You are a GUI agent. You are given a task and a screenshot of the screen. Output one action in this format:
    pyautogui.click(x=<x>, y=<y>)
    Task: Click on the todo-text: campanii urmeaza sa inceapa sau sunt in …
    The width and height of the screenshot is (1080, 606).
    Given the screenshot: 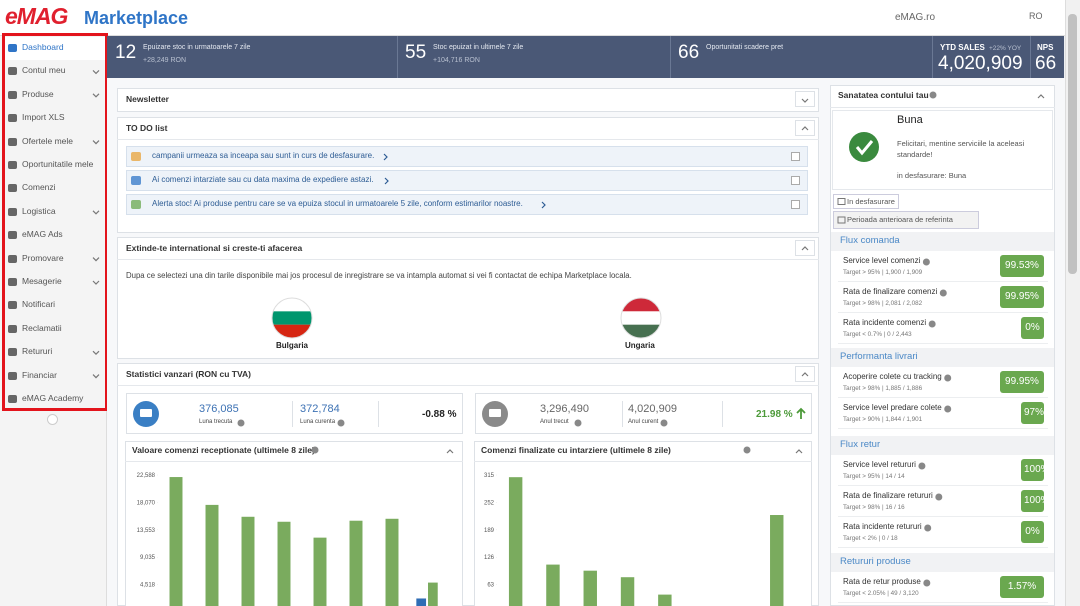 What is the action you would take?
    pyautogui.click(x=263, y=155)
    